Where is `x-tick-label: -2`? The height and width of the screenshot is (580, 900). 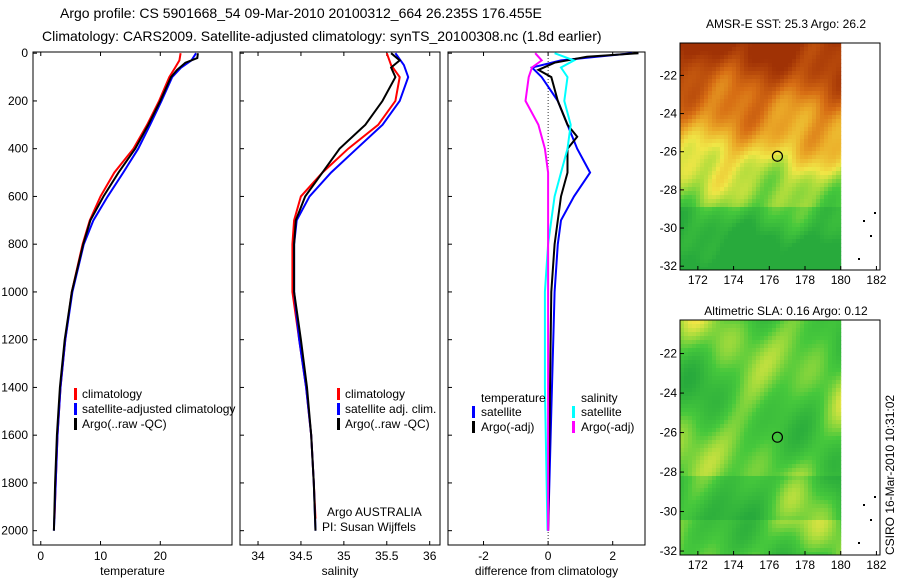 x-tick-label: -2 is located at coordinates (483, 556).